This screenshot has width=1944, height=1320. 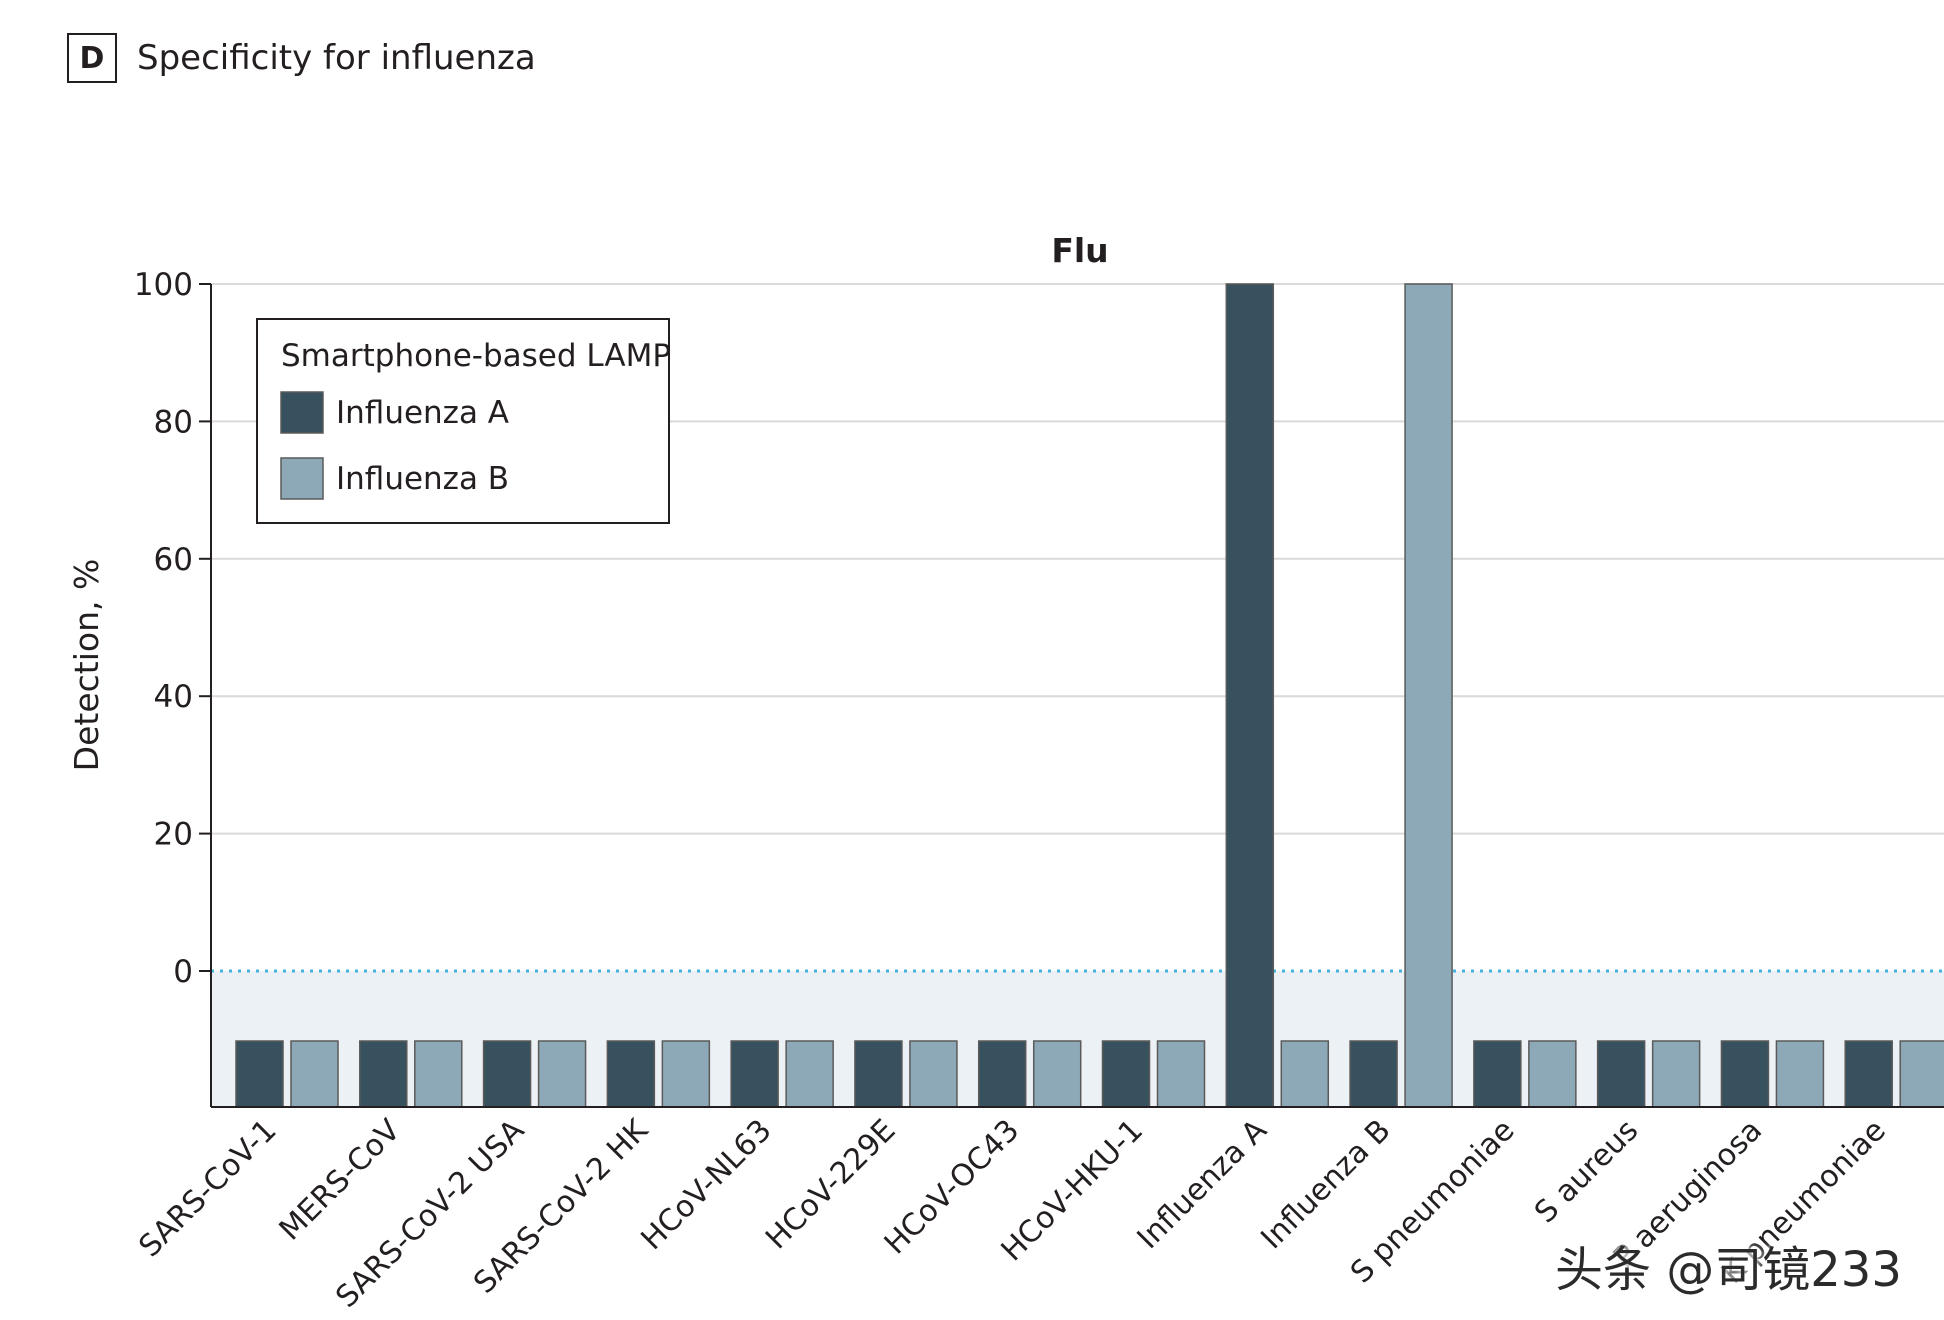 What do you see at coordinates (1728, 1270) in the screenshot?
I see `watermark: 头条 @司镜233` at bounding box center [1728, 1270].